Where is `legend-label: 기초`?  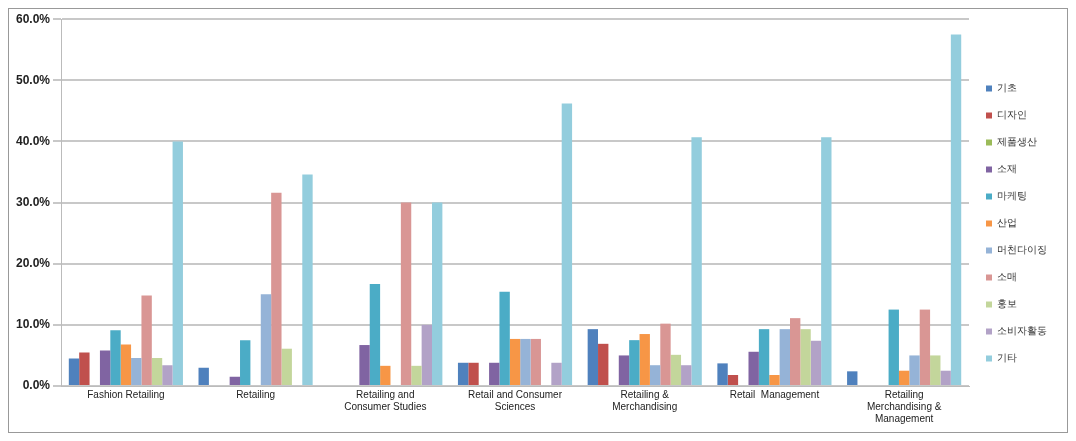
legend-label: 기초 is located at coordinates (1007, 88).